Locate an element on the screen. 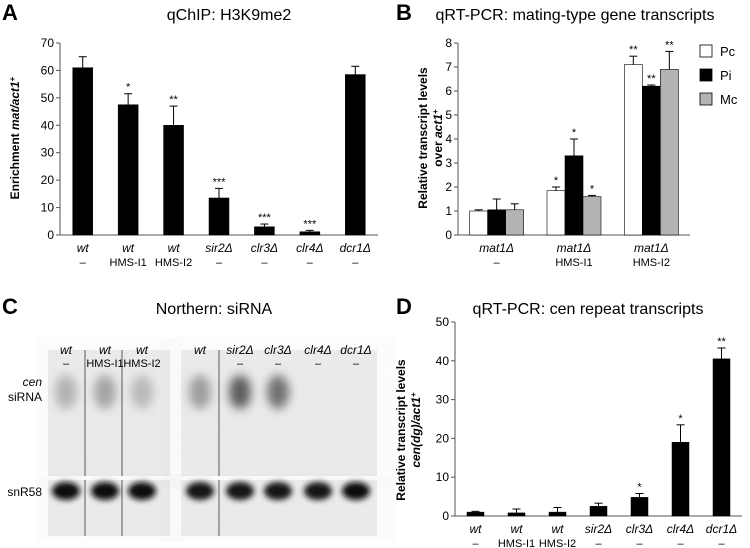 The height and width of the screenshot is (548, 750). chart-a-ylabel: Enrichment mat/act1+ is located at coordinates (15, 137).